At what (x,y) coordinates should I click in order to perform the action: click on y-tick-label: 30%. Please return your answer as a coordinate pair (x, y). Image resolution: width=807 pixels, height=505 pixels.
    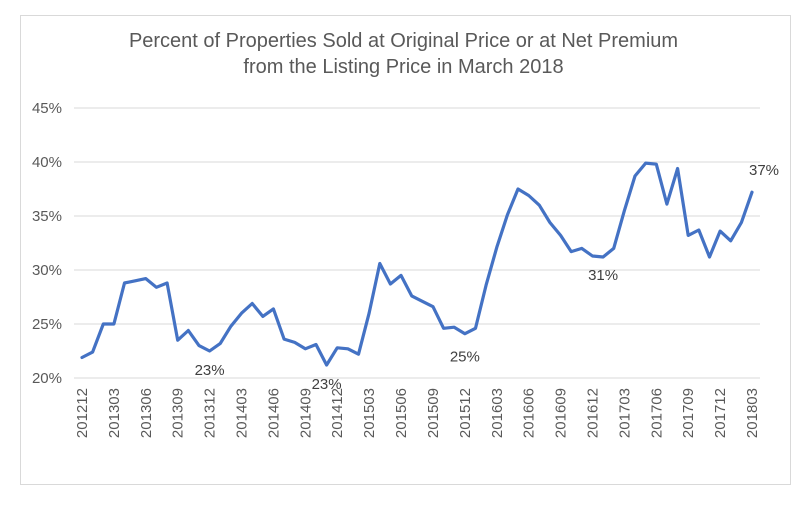
    Looking at the image, I should click on (47, 270).